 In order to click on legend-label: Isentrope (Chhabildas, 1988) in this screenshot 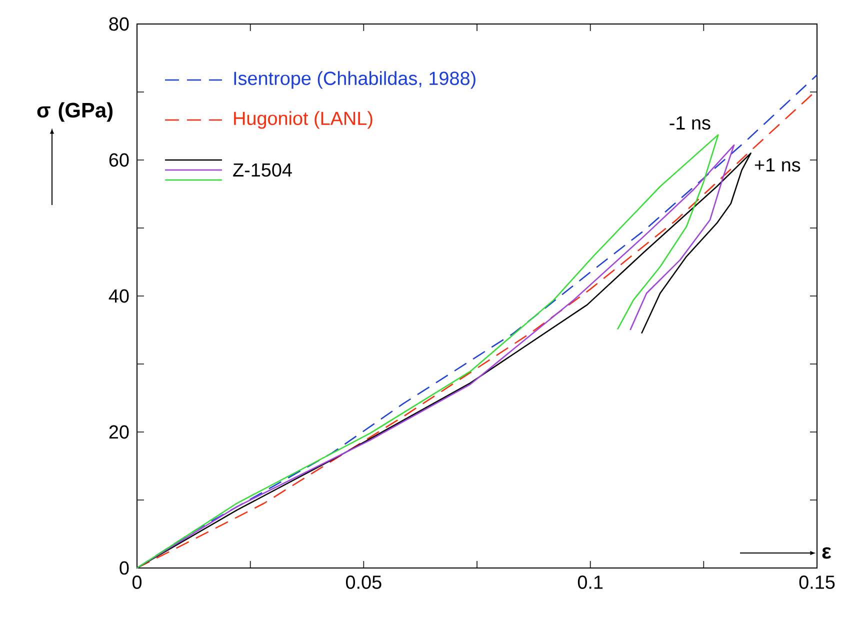, I will do `click(355, 80)`.